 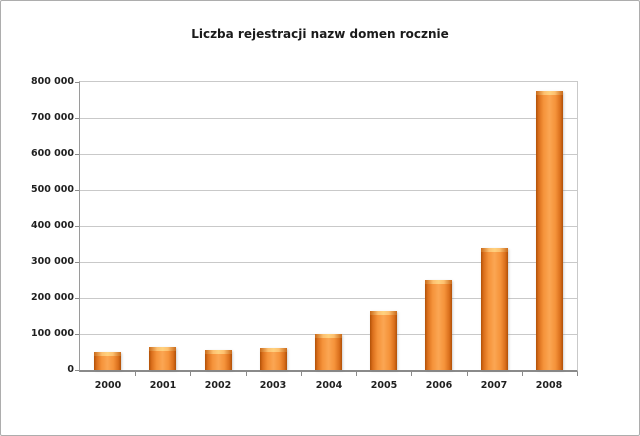 What do you see at coordinates (273, 385) in the screenshot?
I see `x-axis-label: 2003` at bounding box center [273, 385].